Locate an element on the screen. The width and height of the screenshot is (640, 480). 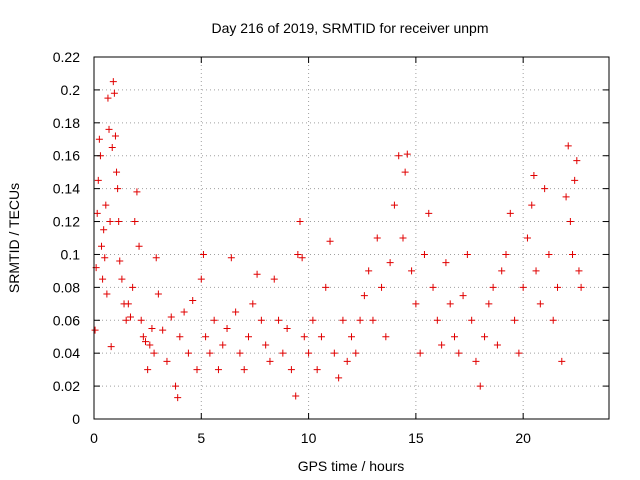
x-tick-label: 10 is located at coordinates (309, 438).